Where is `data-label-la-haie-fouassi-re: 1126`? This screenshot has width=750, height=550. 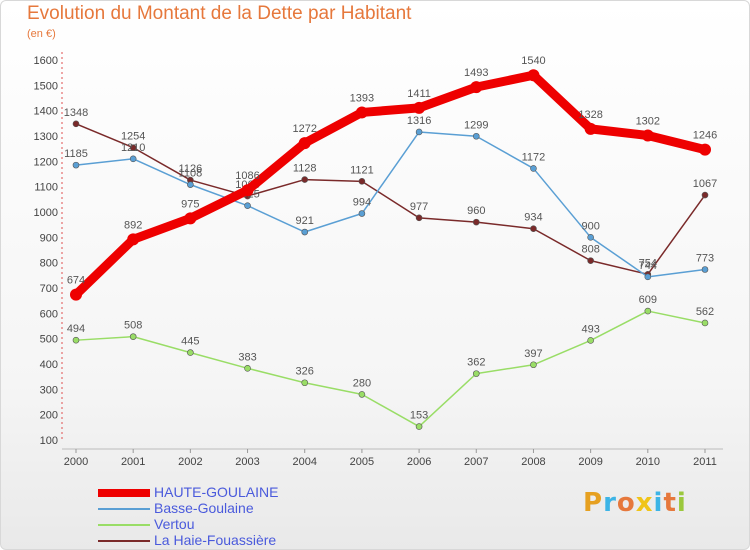 data-label-la-haie-fouassi-re: 1126 is located at coordinates (191, 169).